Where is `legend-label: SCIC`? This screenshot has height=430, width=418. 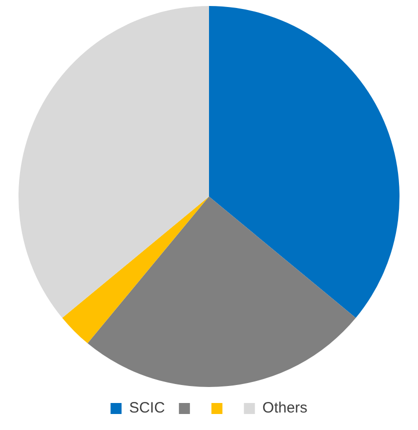
legend-label: SCIC is located at coordinates (147, 408).